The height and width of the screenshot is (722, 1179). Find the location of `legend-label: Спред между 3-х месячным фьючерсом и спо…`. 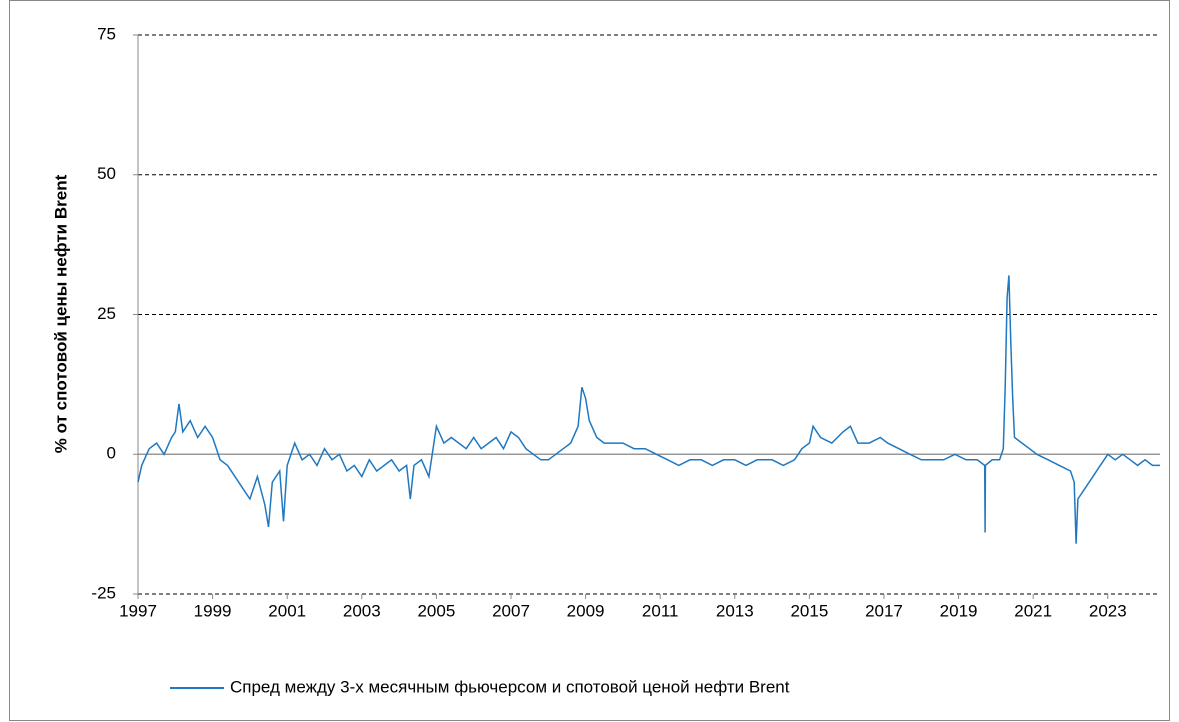

legend-label: Спред между 3-х месячным фьючерсом и спо… is located at coordinates (510, 686).